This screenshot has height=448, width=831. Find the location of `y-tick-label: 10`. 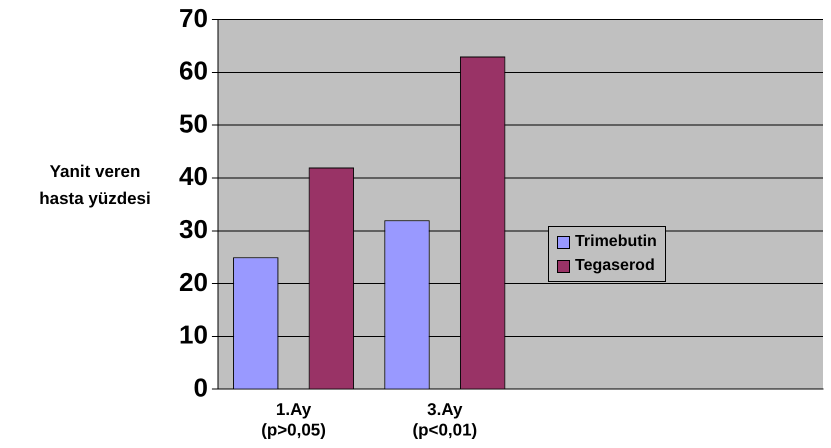

y-tick-label: 10 is located at coordinates (193, 335).